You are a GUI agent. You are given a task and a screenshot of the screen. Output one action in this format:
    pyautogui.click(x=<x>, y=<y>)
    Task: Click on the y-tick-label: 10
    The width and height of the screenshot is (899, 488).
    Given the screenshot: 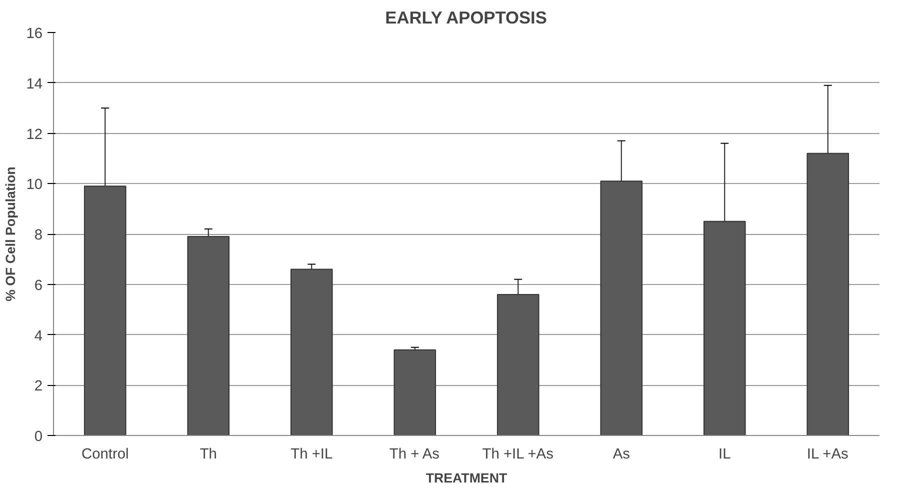 What is the action you would take?
    pyautogui.click(x=34, y=185)
    